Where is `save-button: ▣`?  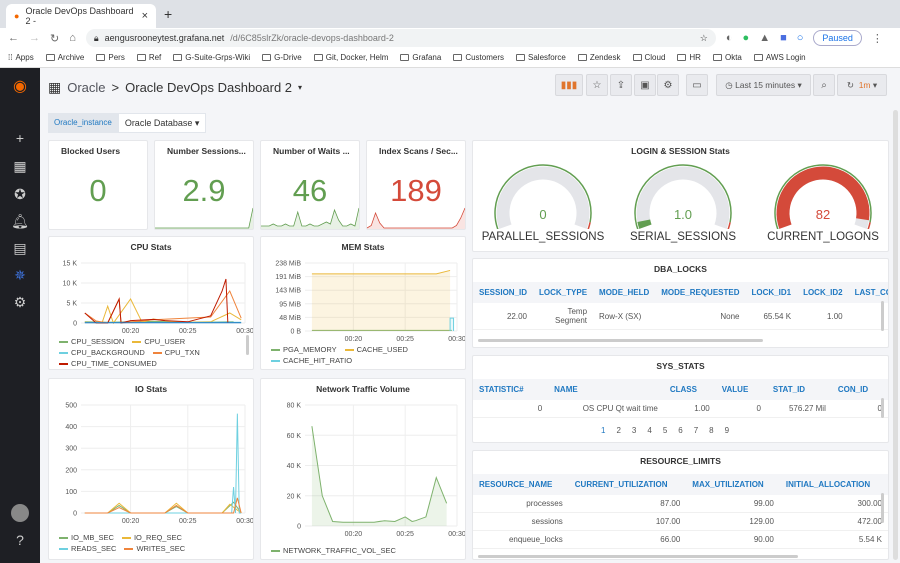 save-button: ▣ is located at coordinates (645, 85).